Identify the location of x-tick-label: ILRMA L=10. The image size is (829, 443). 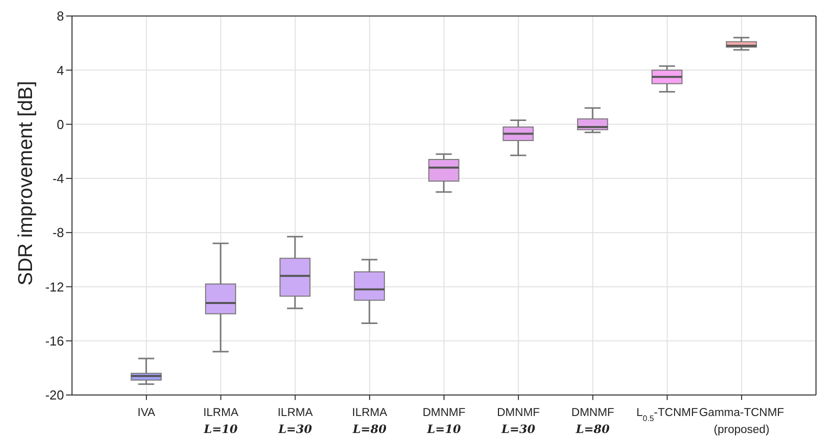
(220, 421).